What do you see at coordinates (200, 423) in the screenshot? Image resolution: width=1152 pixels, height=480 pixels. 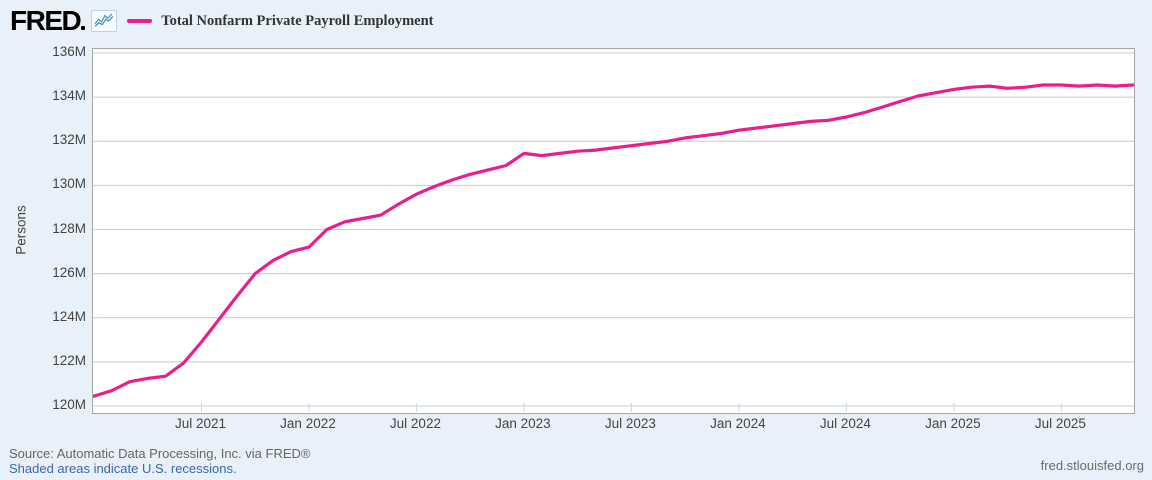 I see `x-axis-label: Jul 2021` at bounding box center [200, 423].